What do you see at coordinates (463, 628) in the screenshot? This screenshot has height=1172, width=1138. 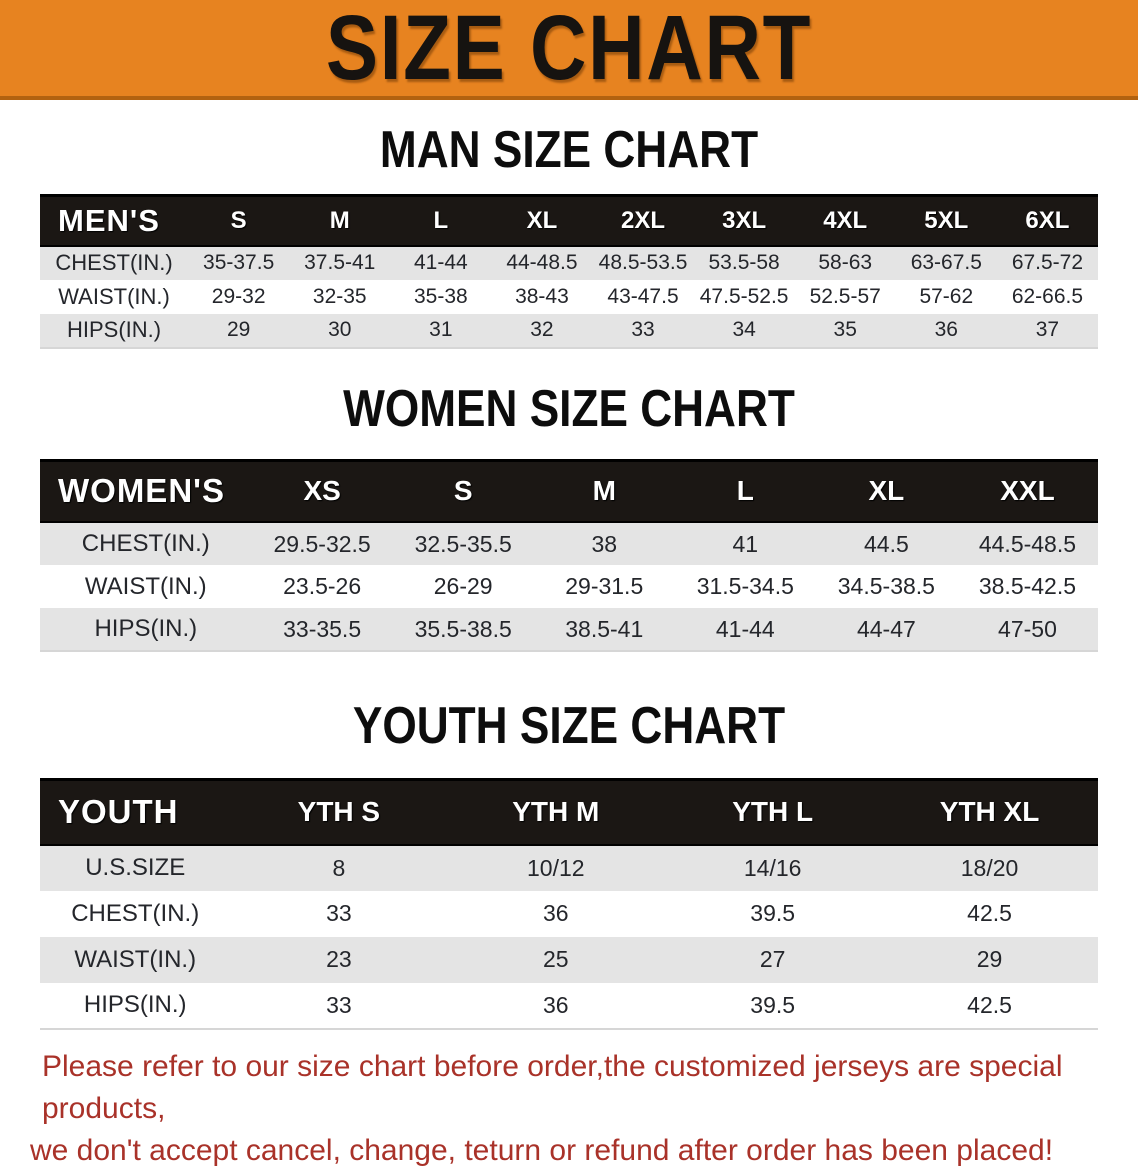 I see `cell-value: 35.5-38.5` at bounding box center [463, 628].